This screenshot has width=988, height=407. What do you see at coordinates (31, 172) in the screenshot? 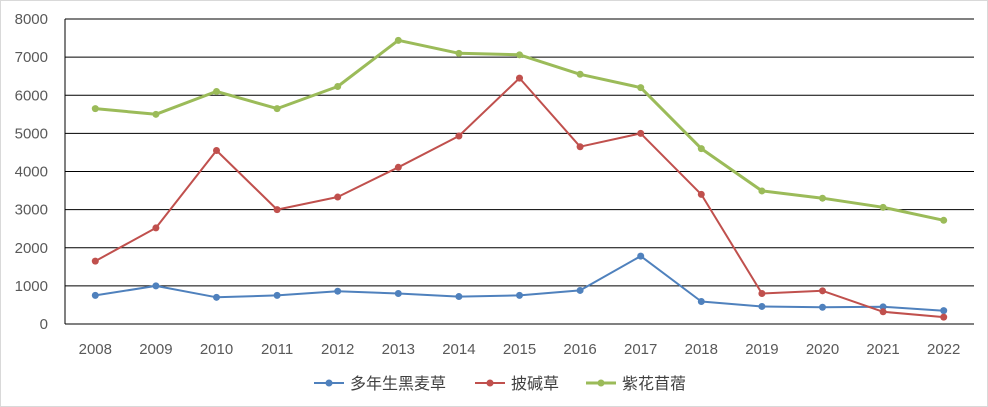
I see `y-tick-label: 4000` at bounding box center [31, 172].